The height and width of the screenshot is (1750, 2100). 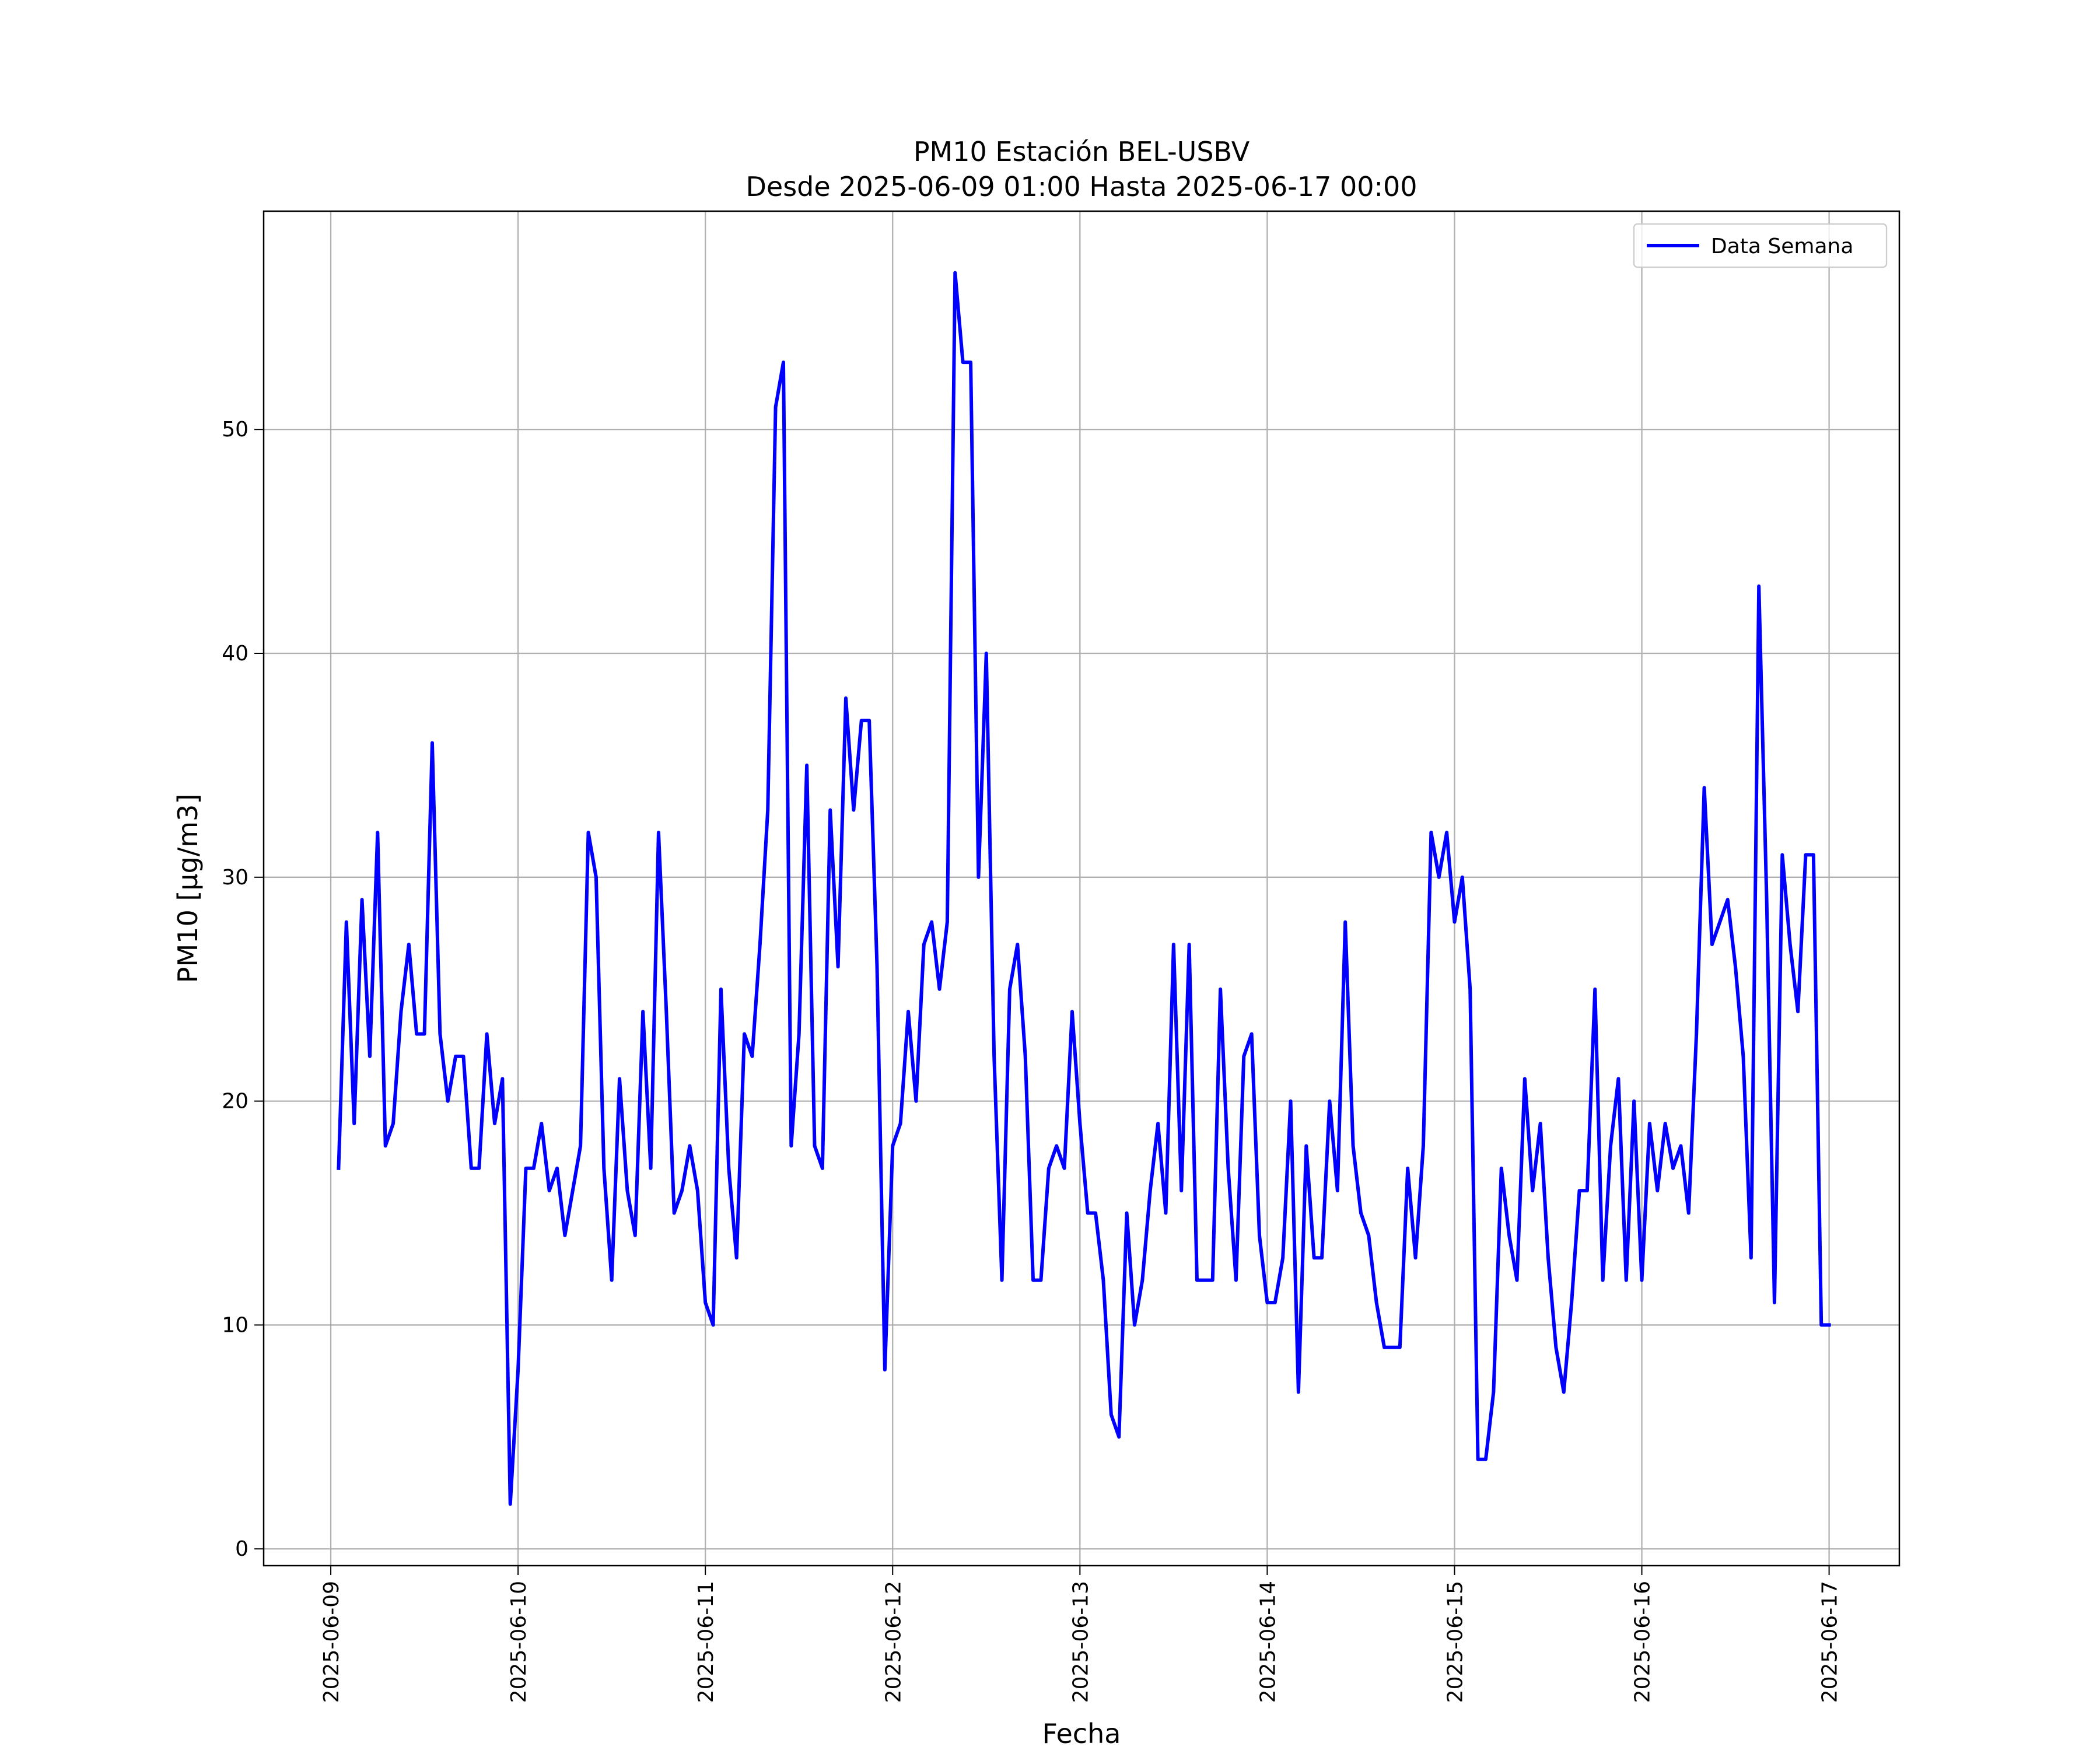 I want to click on x-tick-label: 2025-06-16, so click(x=1643, y=1642).